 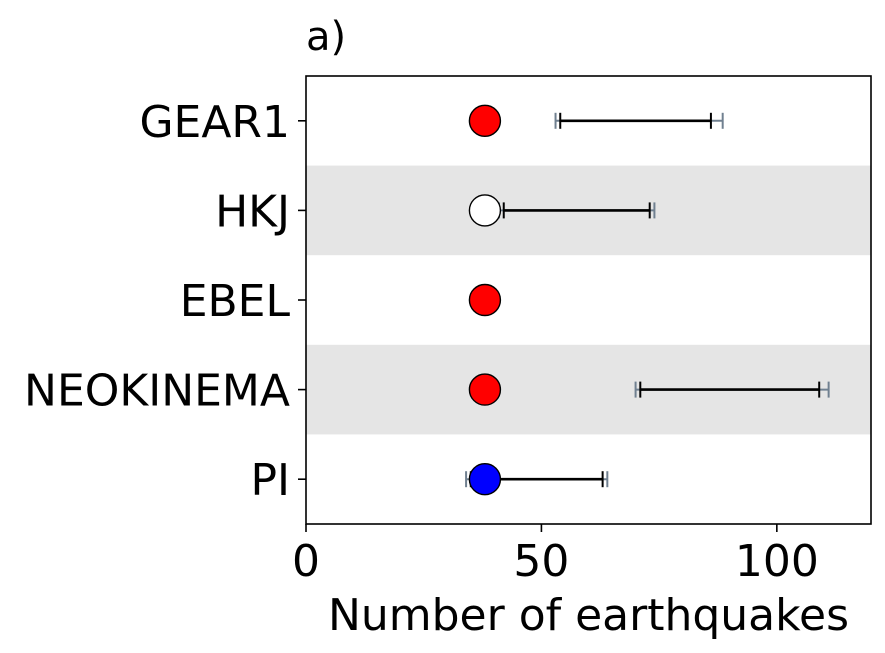 What do you see at coordinates (485, 121) in the screenshot?
I see `data-point-gear1` at bounding box center [485, 121].